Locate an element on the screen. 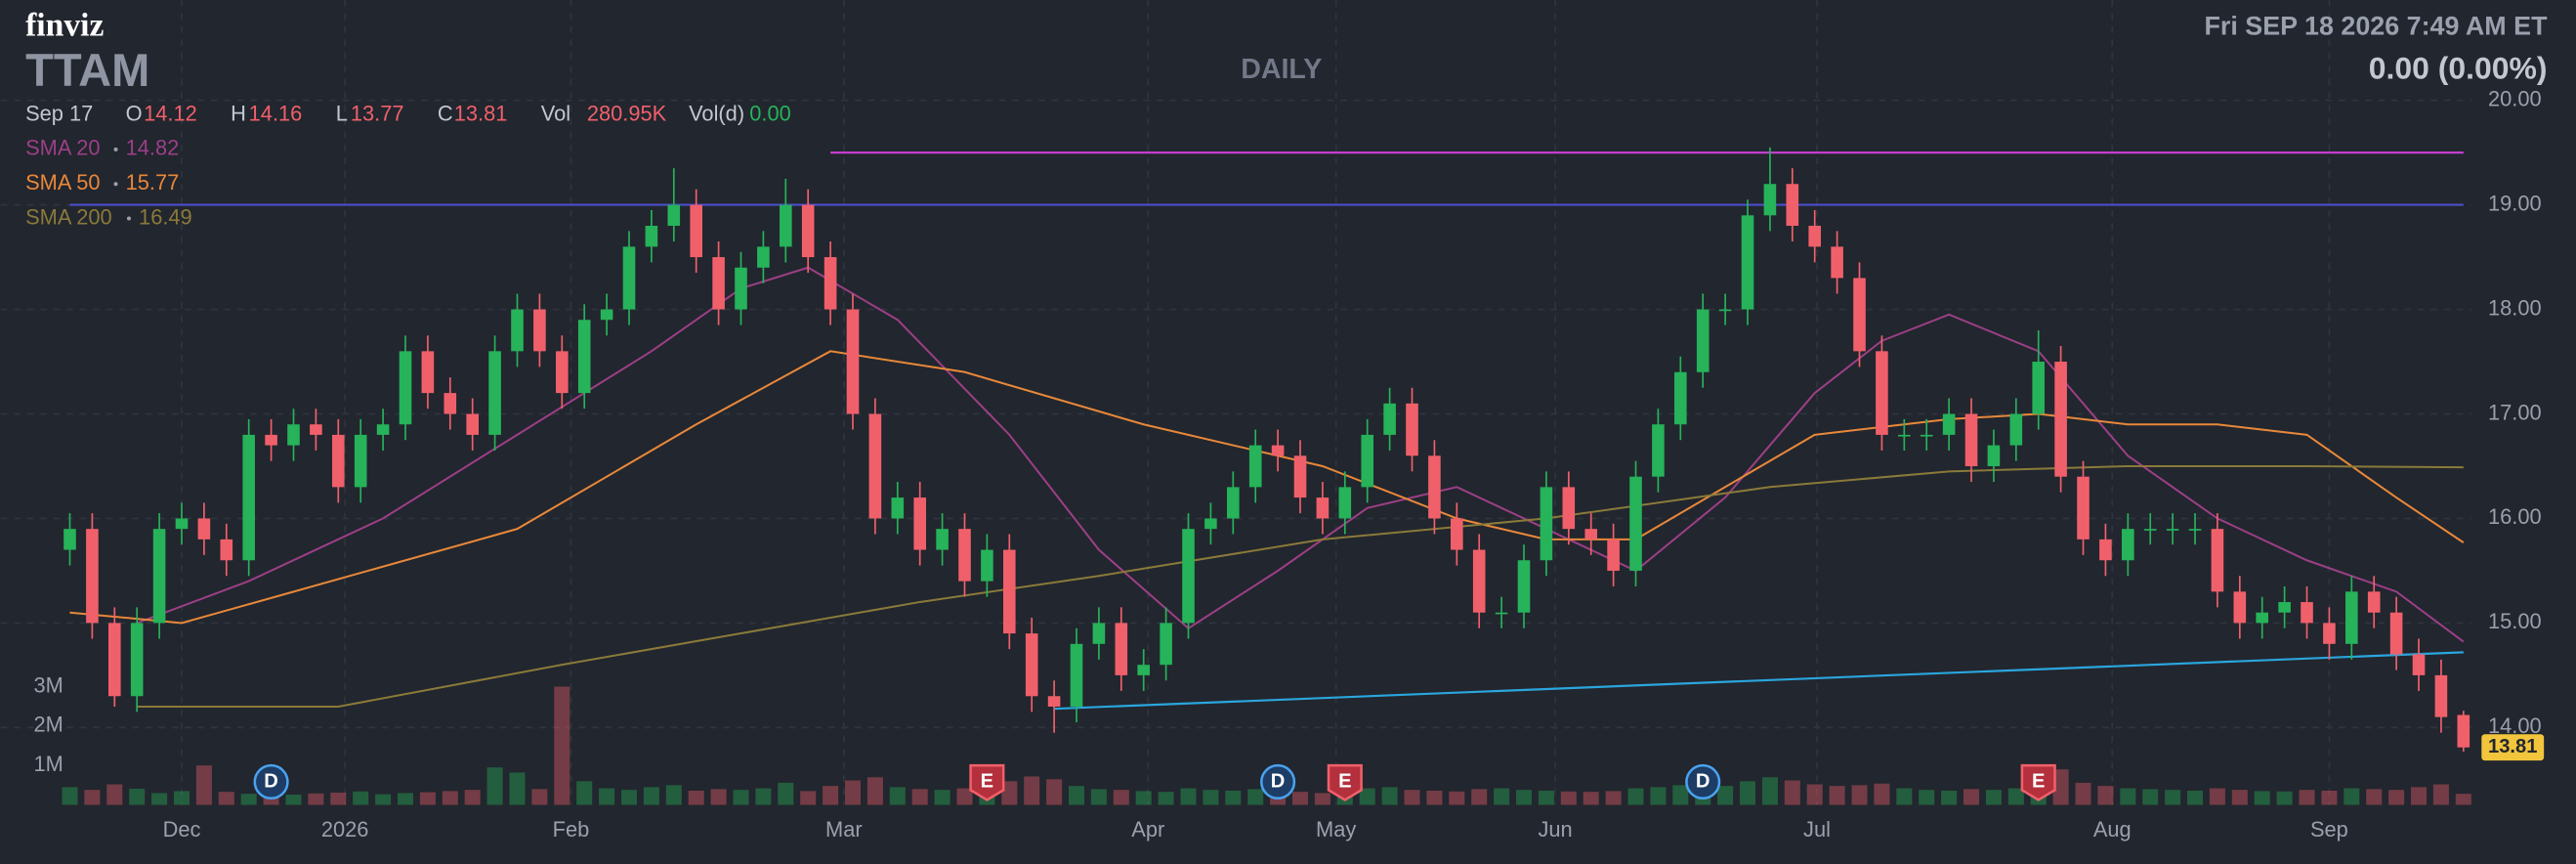 Image resolution: width=2576 pixels, height=864 pixels. earnings-marker is located at coordinates (2038, 782).